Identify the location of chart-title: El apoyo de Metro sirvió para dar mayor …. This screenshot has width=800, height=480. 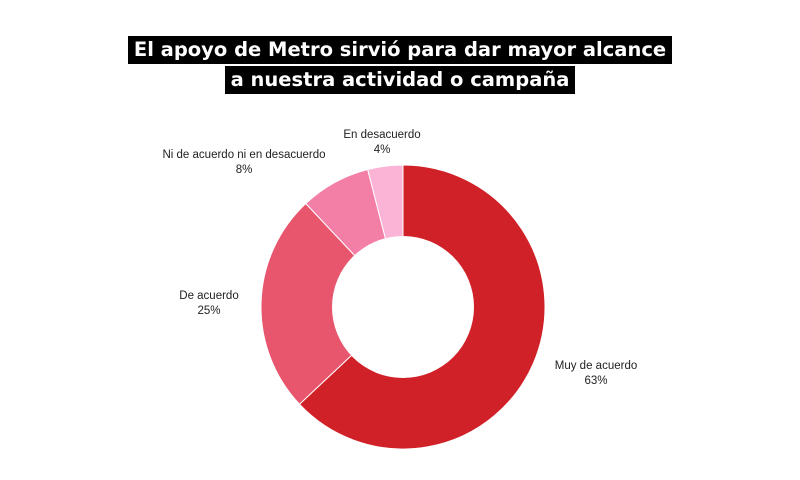
(400, 65).